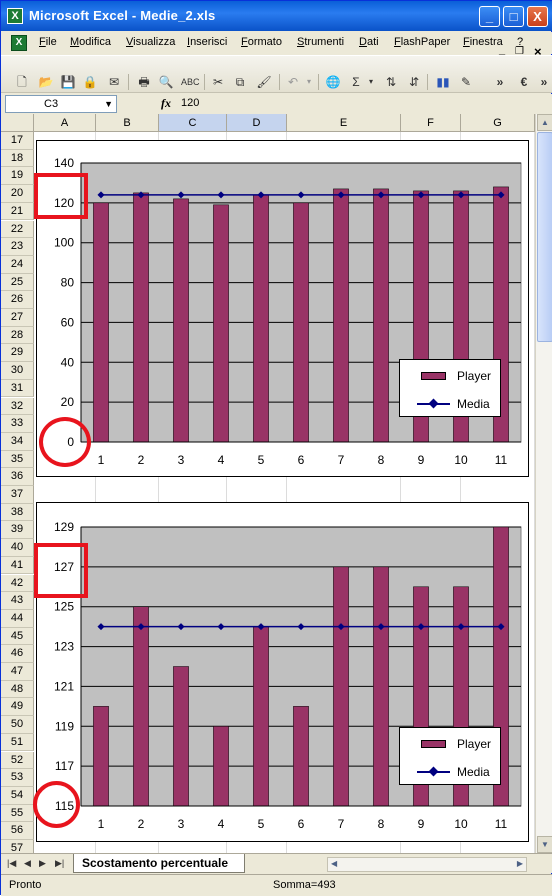  What do you see at coordinates (17, 672) in the screenshot?
I see `row-header-47: 47` at bounding box center [17, 672].